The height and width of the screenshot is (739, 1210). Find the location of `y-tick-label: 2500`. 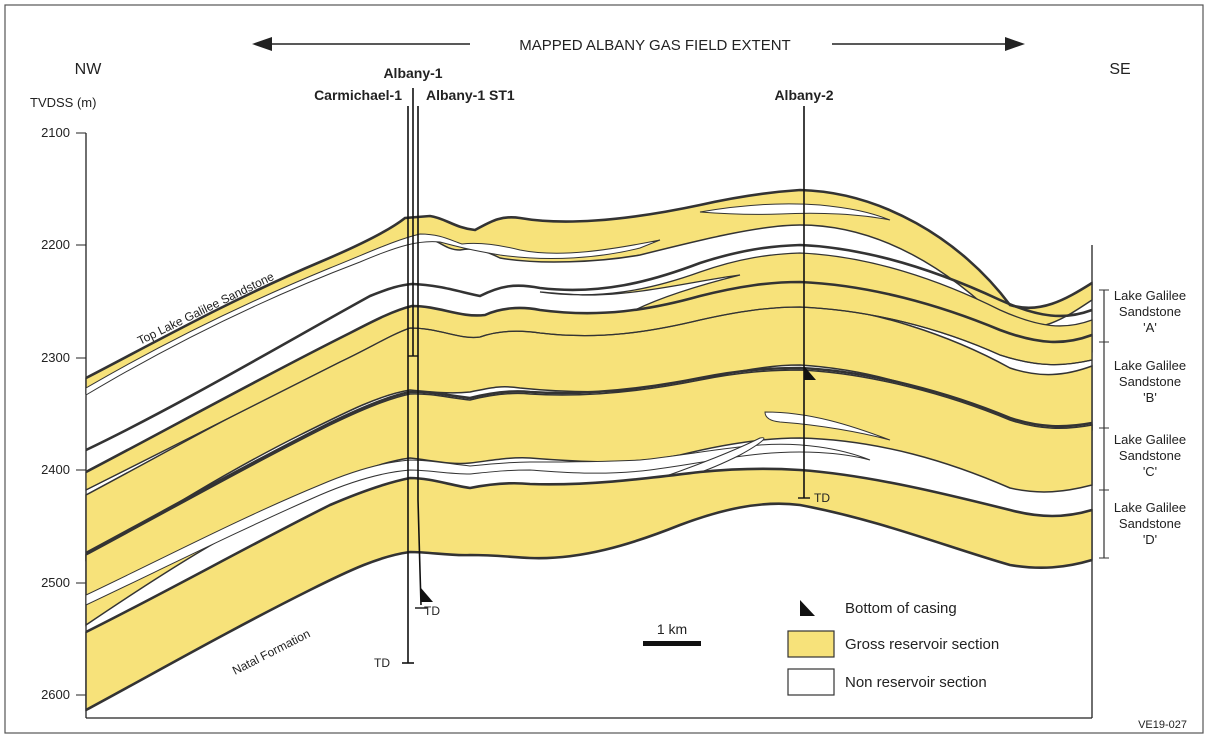

y-tick-label: 2500 is located at coordinates (55, 582).